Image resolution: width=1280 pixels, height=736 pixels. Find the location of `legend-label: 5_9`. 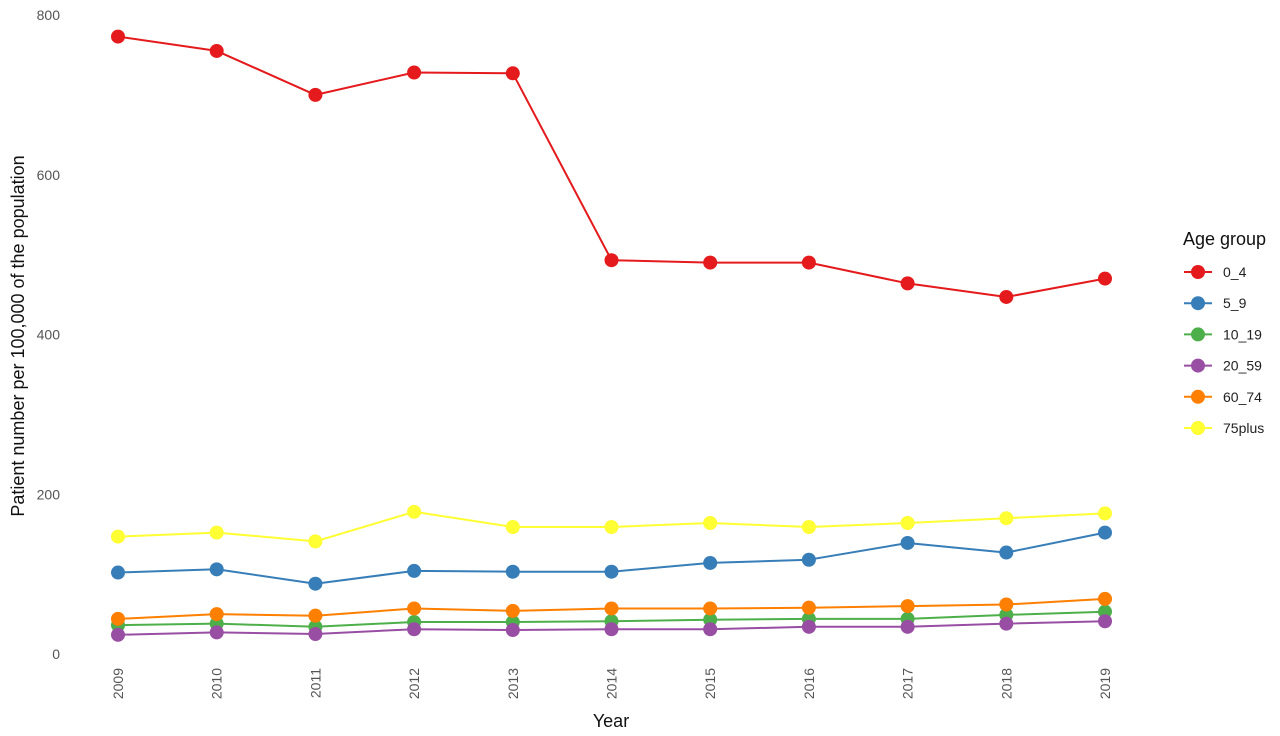

legend-label: 5_9 is located at coordinates (1235, 303).